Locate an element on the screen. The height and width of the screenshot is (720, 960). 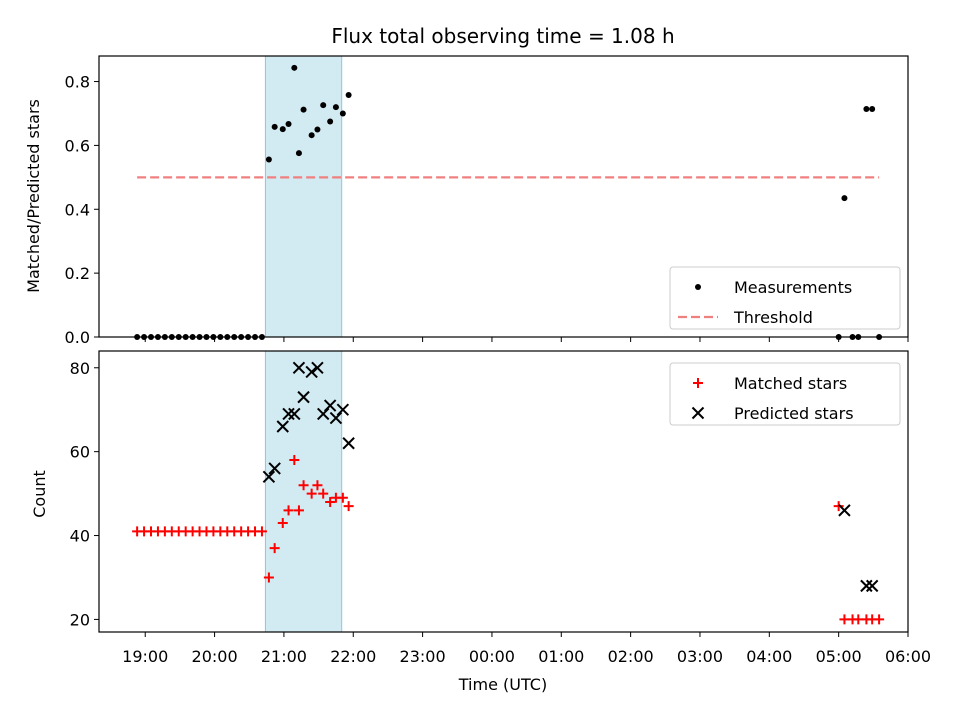
legend: Matched stars Predicted stars is located at coordinates (785, 394).